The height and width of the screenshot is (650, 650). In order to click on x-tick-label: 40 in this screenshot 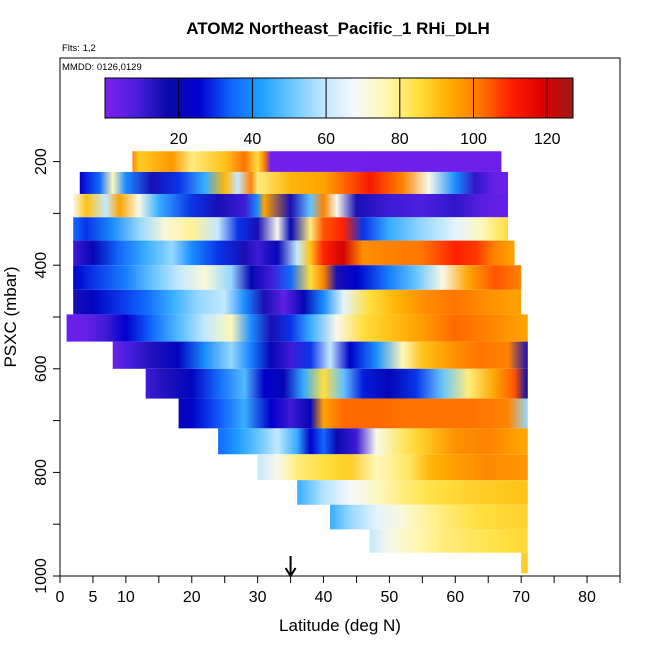, I will do `click(324, 597)`.